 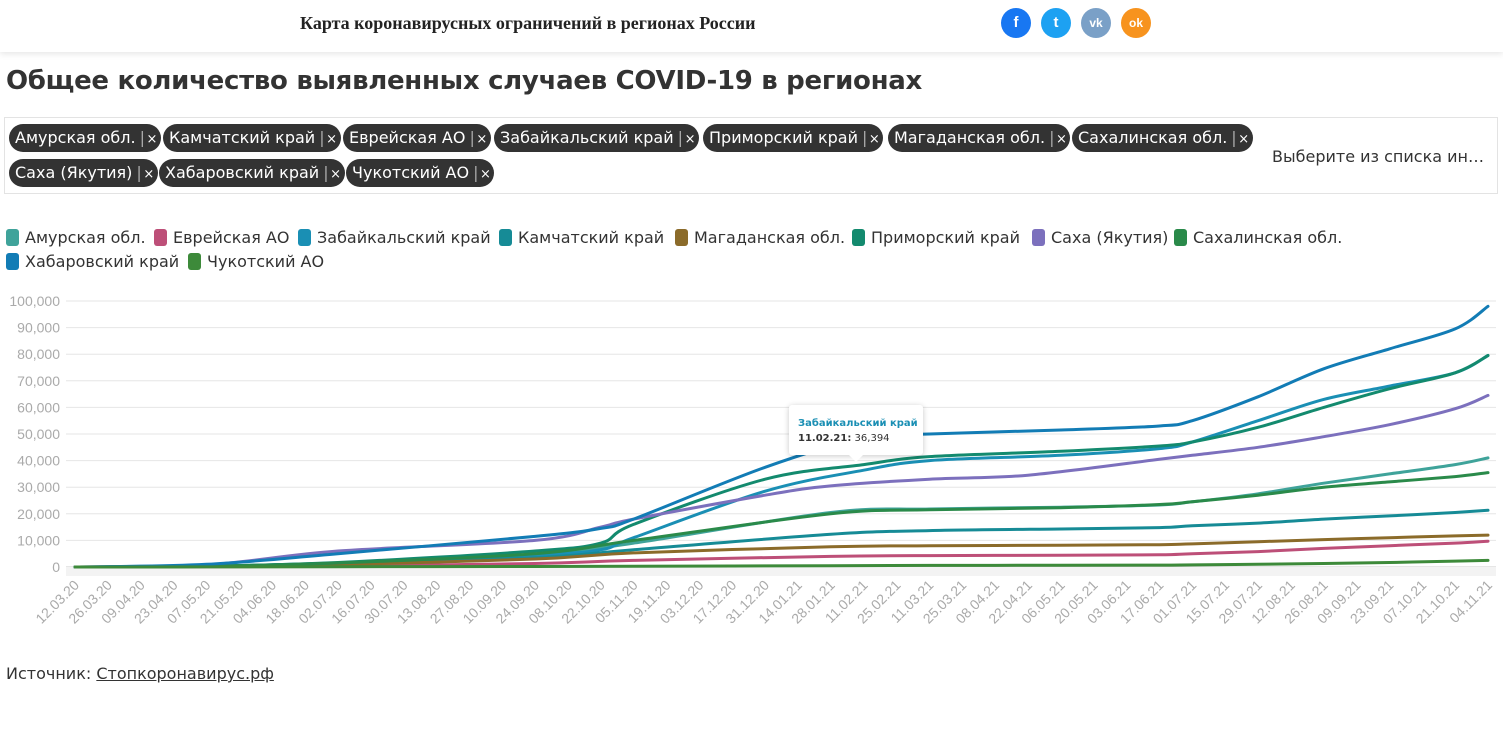 I want to click on y-tick-label: 100,000, so click(x=34, y=301).